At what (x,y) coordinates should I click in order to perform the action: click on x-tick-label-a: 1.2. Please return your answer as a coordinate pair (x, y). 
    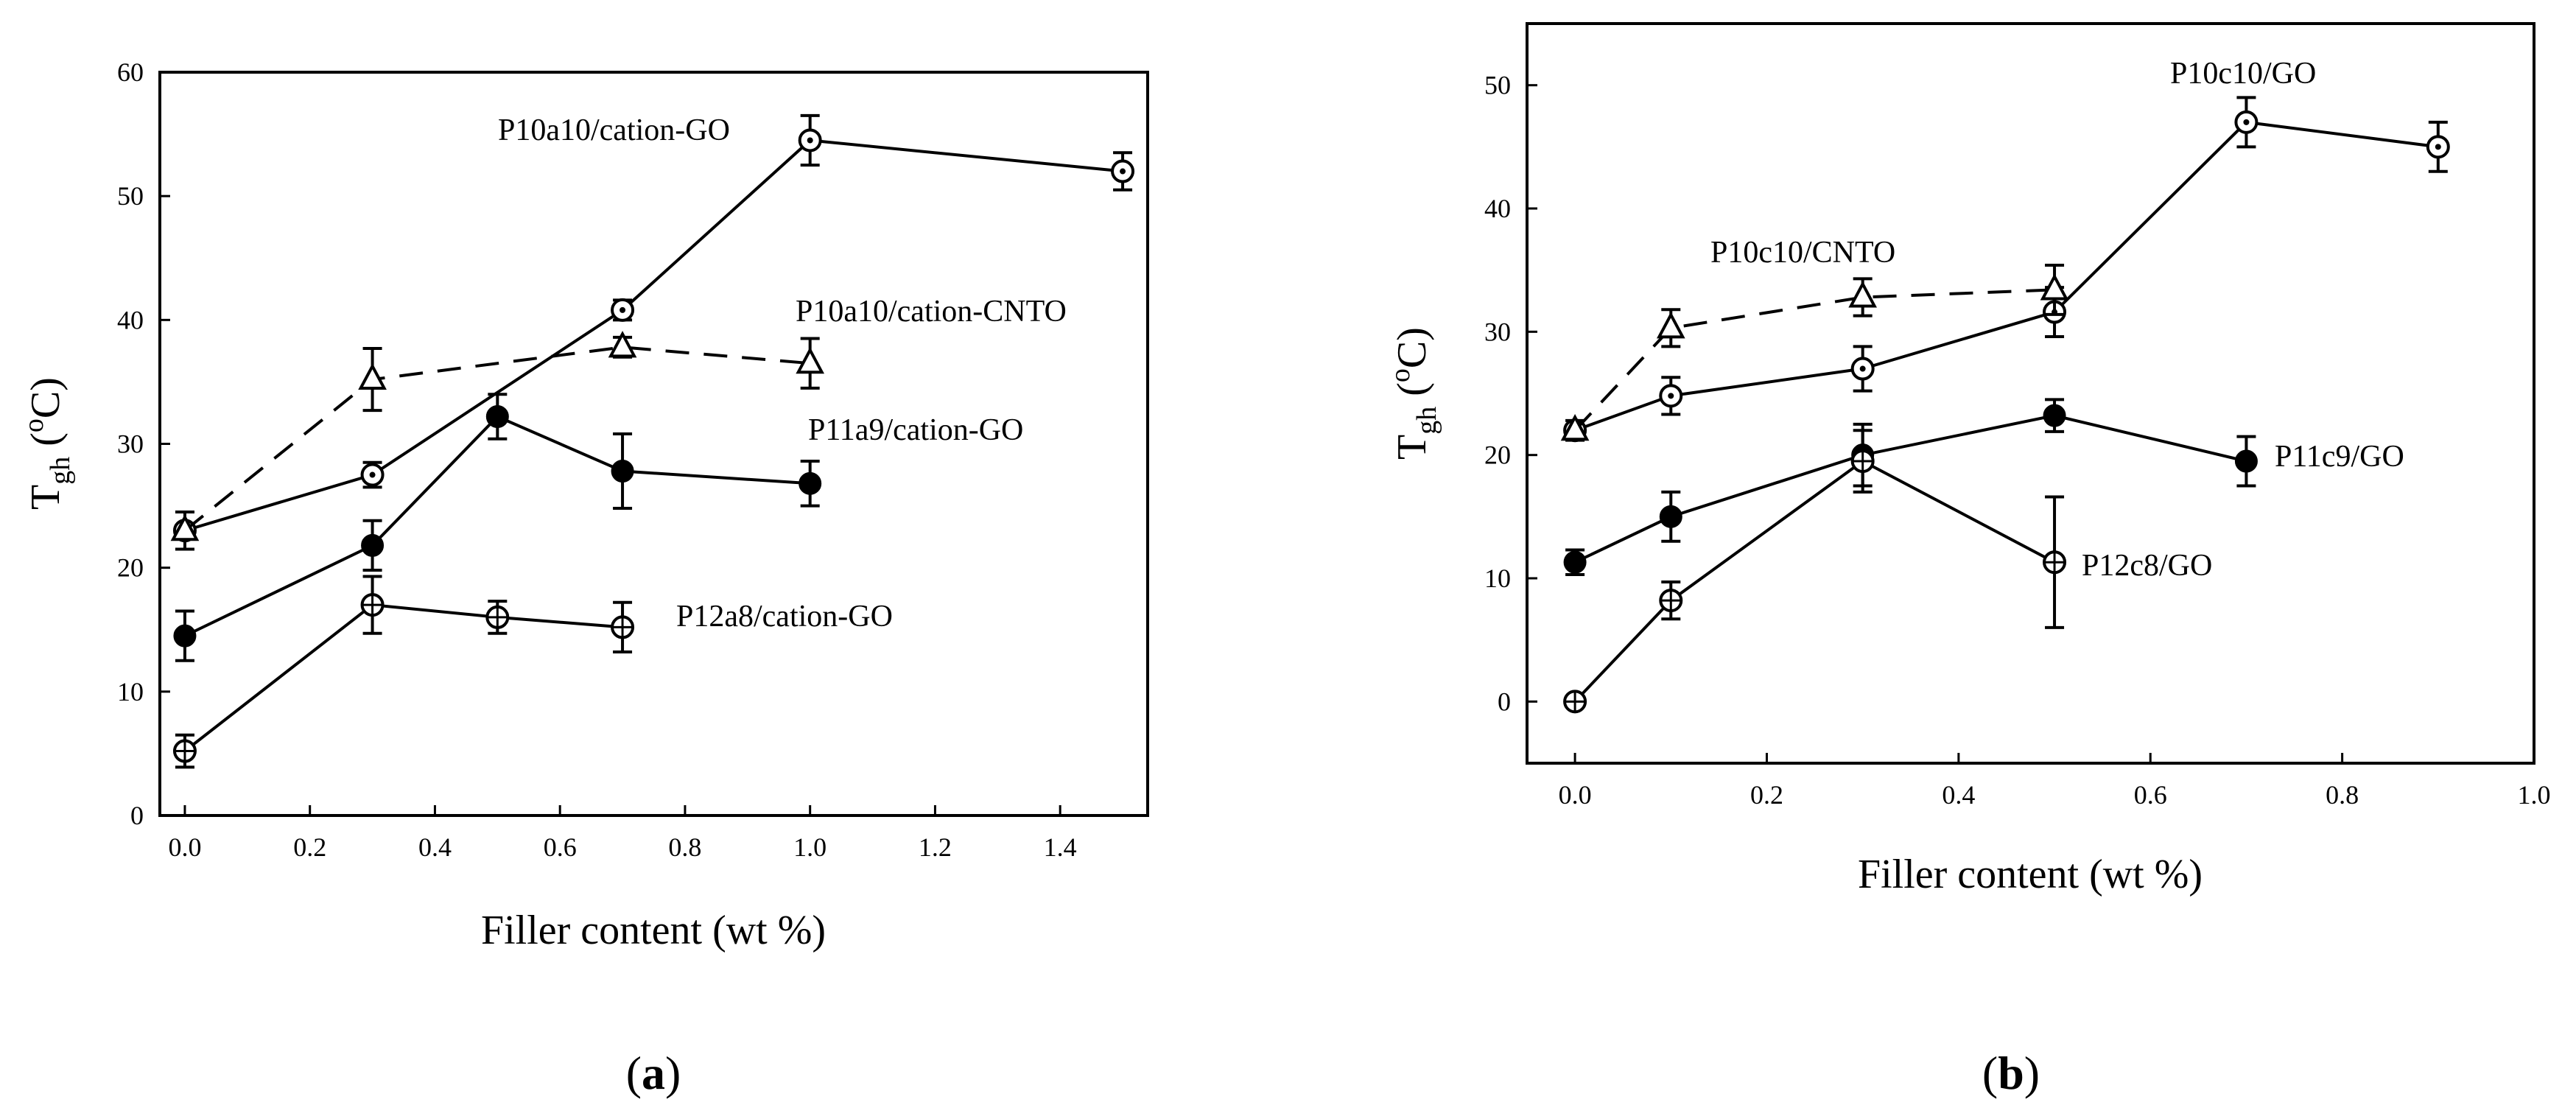
    Looking at the image, I should click on (936, 847).